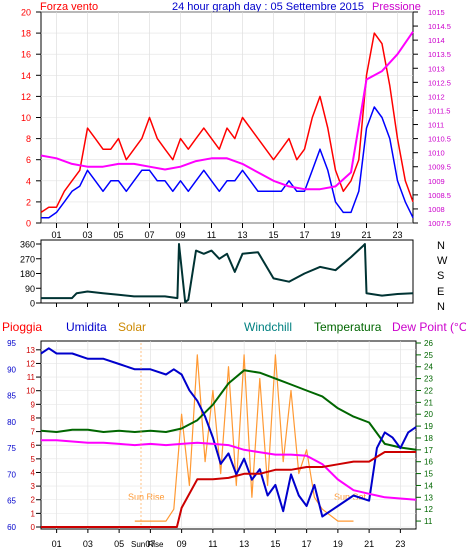 The width and height of the screenshot is (466, 555). What do you see at coordinates (28, 139) in the screenshot?
I see `wind-tick-label: 8` at bounding box center [28, 139].